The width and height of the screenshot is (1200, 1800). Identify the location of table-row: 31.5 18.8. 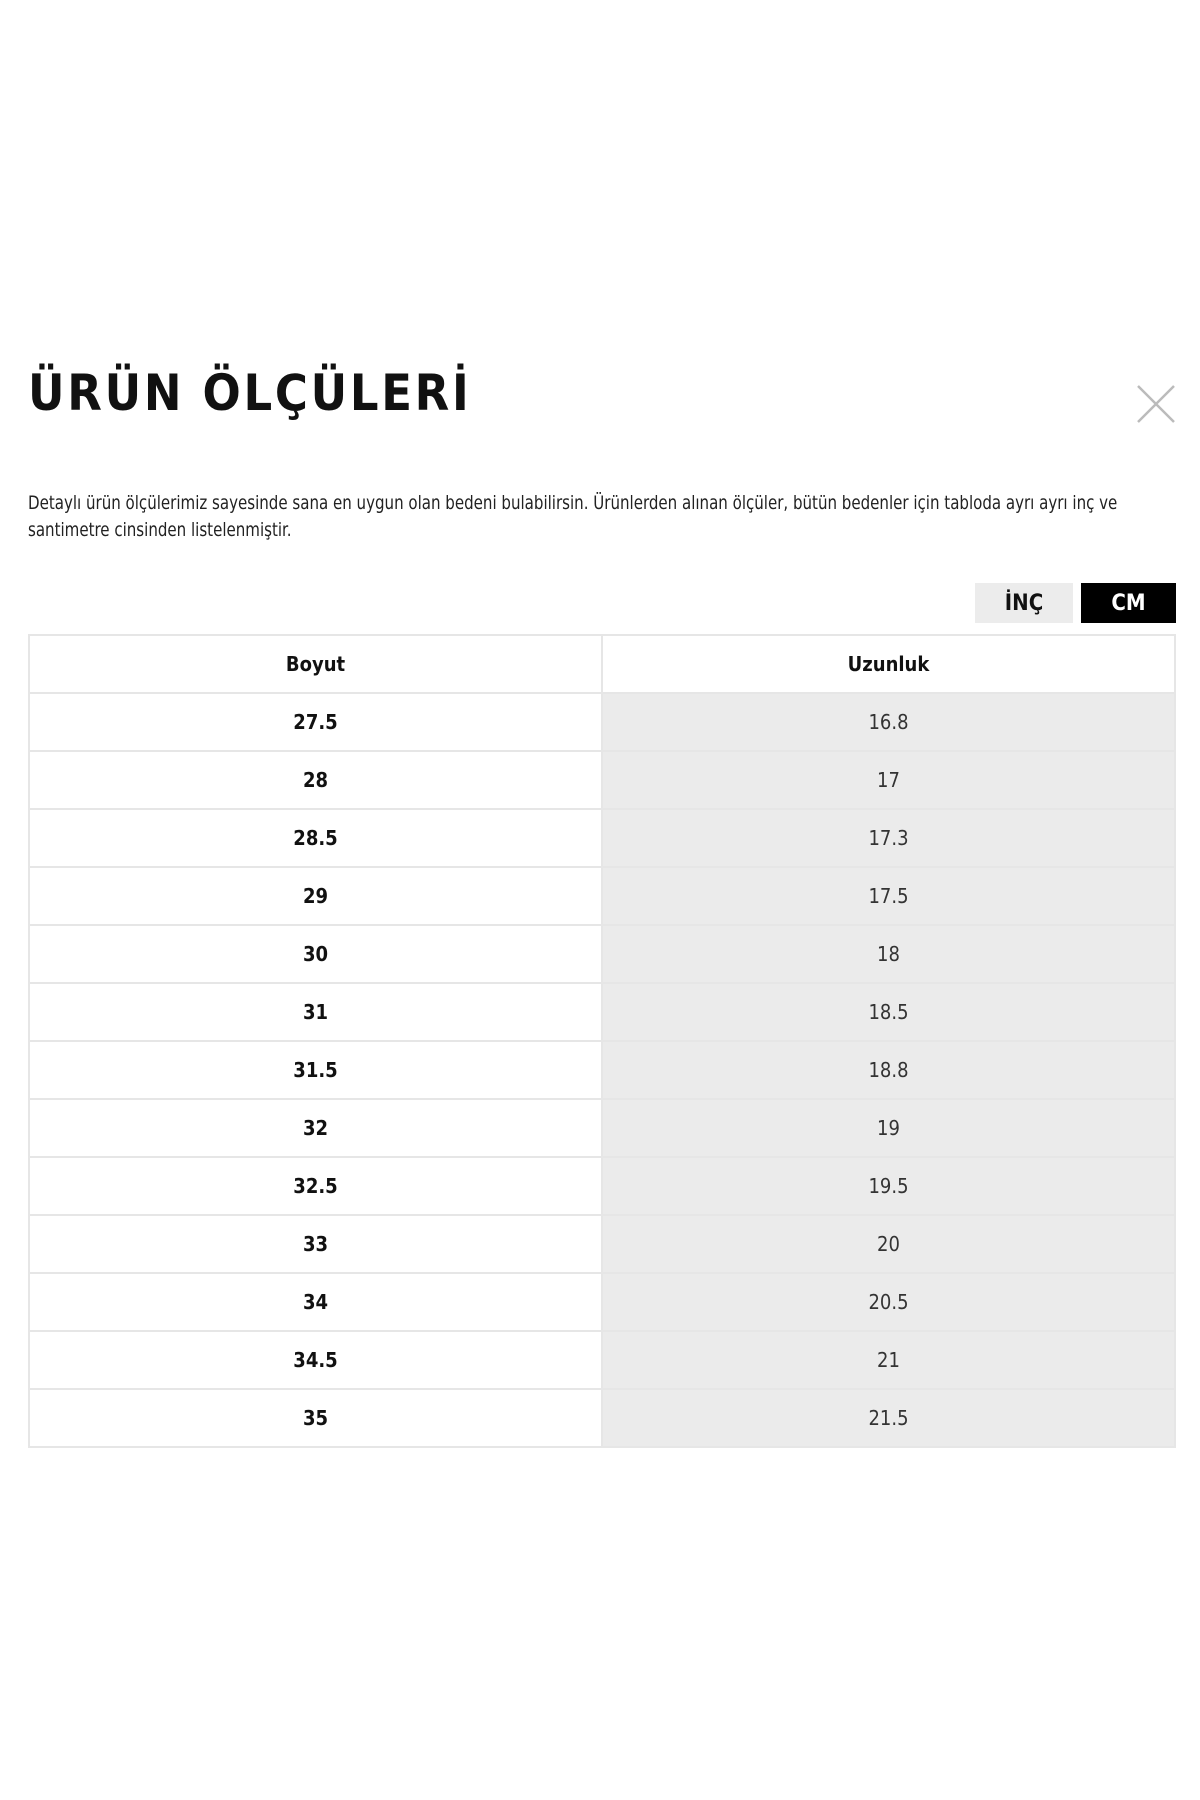
(602, 1070).